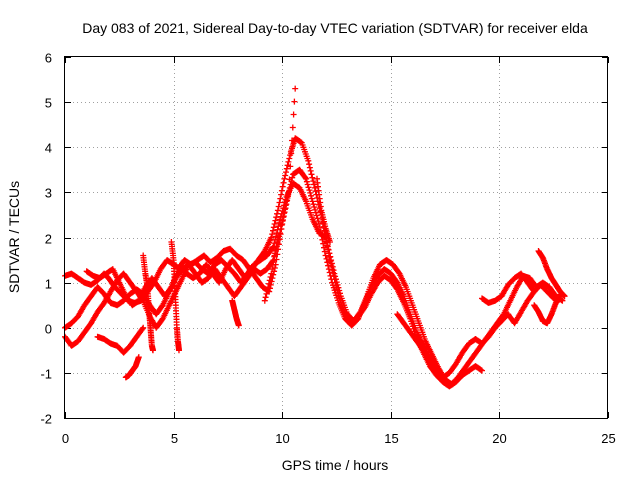 The height and width of the screenshot is (480, 640). What do you see at coordinates (48, 103) in the screenshot?
I see `y-tick-label: 5` at bounding box center [48, 103].